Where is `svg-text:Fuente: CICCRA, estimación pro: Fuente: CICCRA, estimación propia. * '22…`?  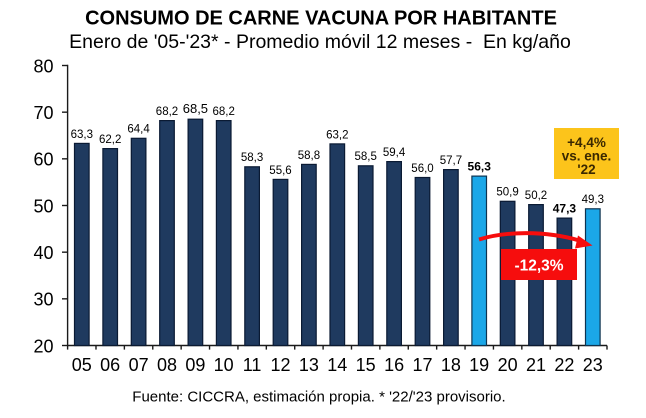 svg-text:Fuente: CICCRA, estimación pro: Fuente: CICCRA, estimación propia. * '22… is located at coordinates (318, 396).